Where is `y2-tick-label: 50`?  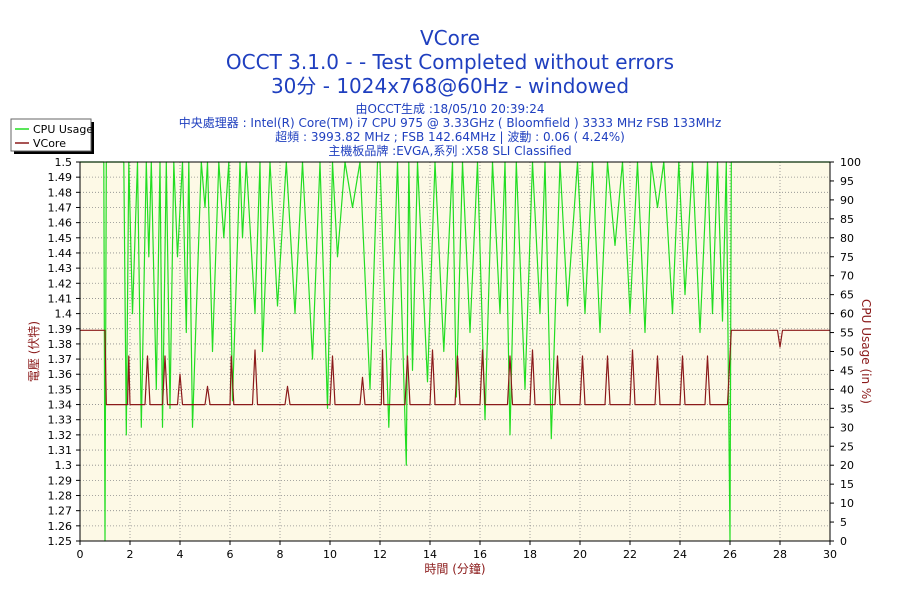 y2-tick-label: 50 is located at coordinates (847, 352).